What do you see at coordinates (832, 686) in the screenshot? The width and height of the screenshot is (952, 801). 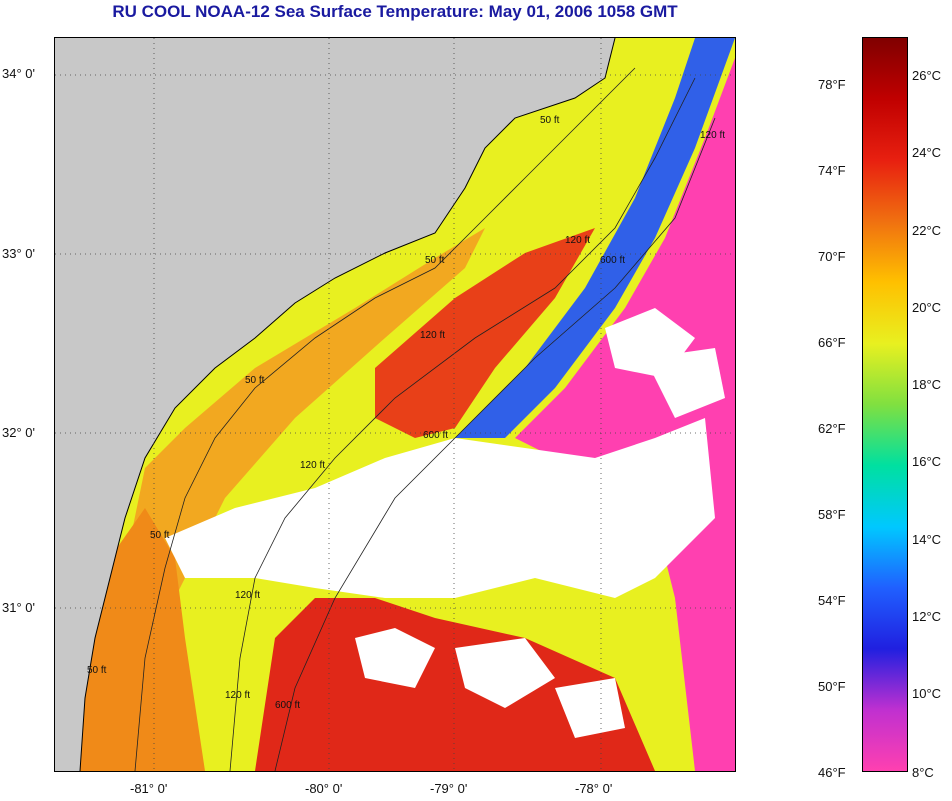 I see `fahrenheit-label: 50°F` at bounding box center [832, 686].